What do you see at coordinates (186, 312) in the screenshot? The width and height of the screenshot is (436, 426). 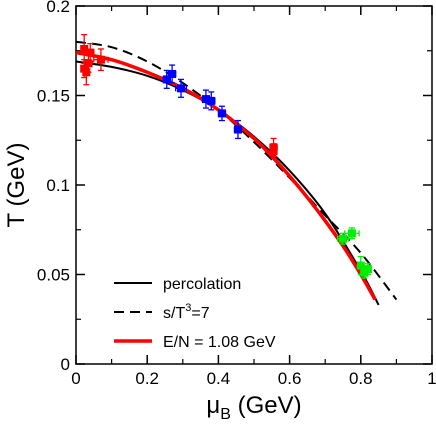 I see `legend-label-s-over-t3: s/T3=7` at bounding box center [186, 312].